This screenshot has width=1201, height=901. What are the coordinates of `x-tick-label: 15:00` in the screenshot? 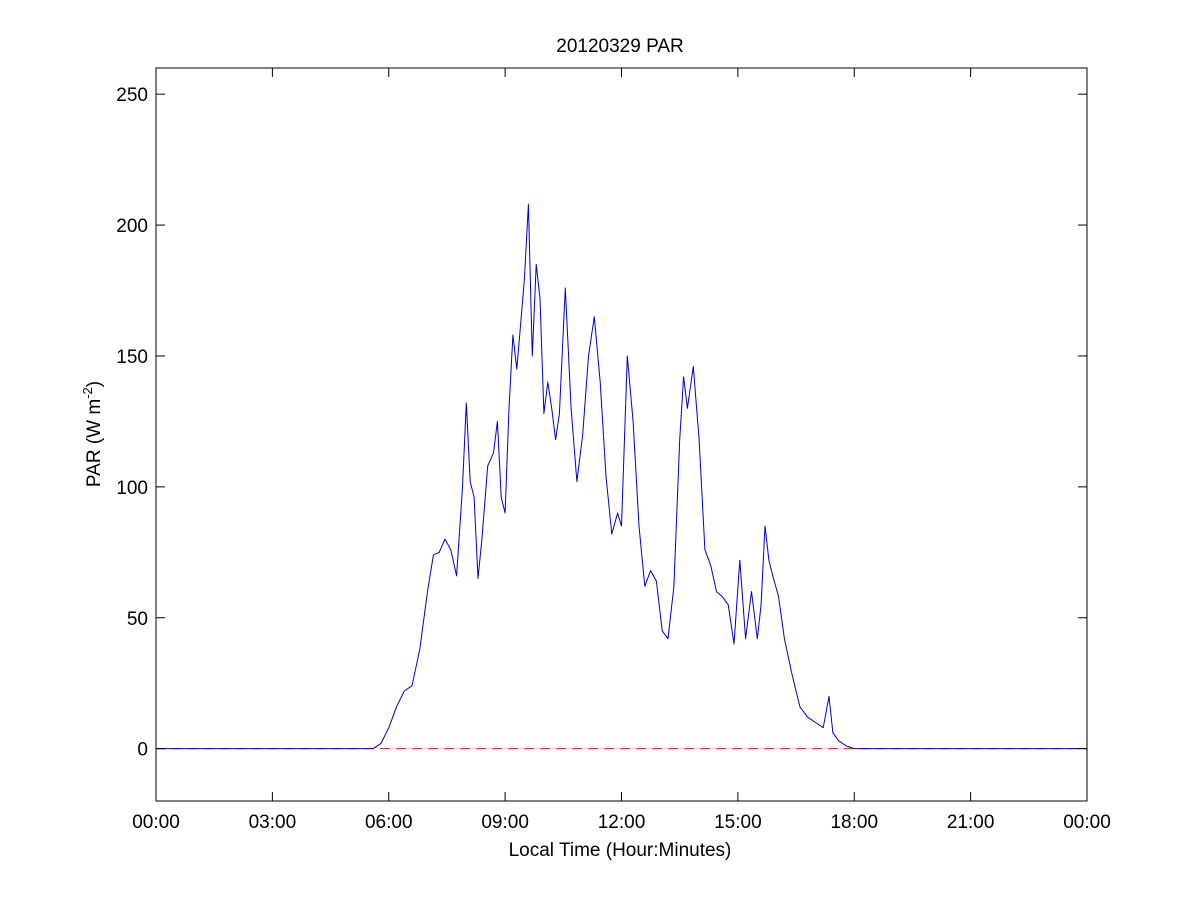 It's located at (738, 822).